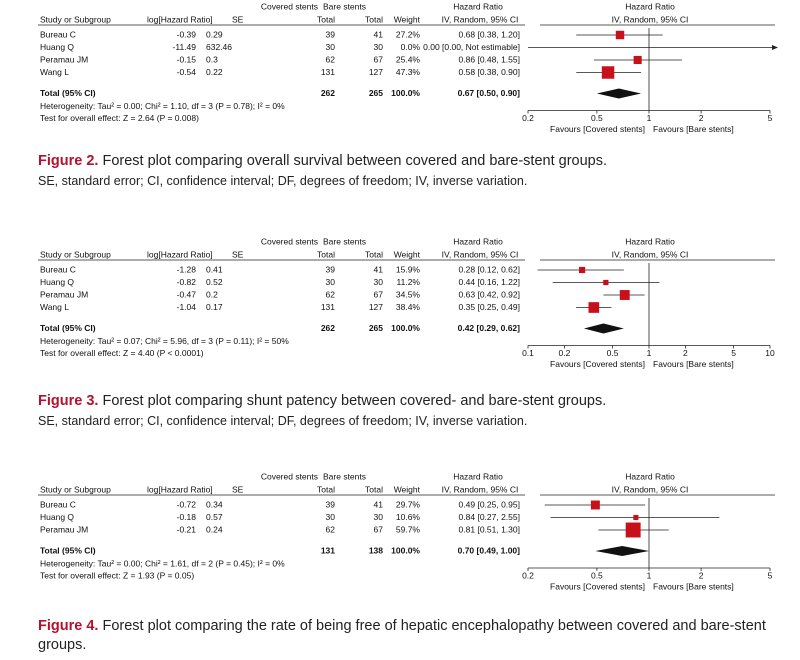 The height and width of the screenshot is (660, 800). Describe the element at coordinates (379, 269) in the screenshot. I see `total: 41` at that location.